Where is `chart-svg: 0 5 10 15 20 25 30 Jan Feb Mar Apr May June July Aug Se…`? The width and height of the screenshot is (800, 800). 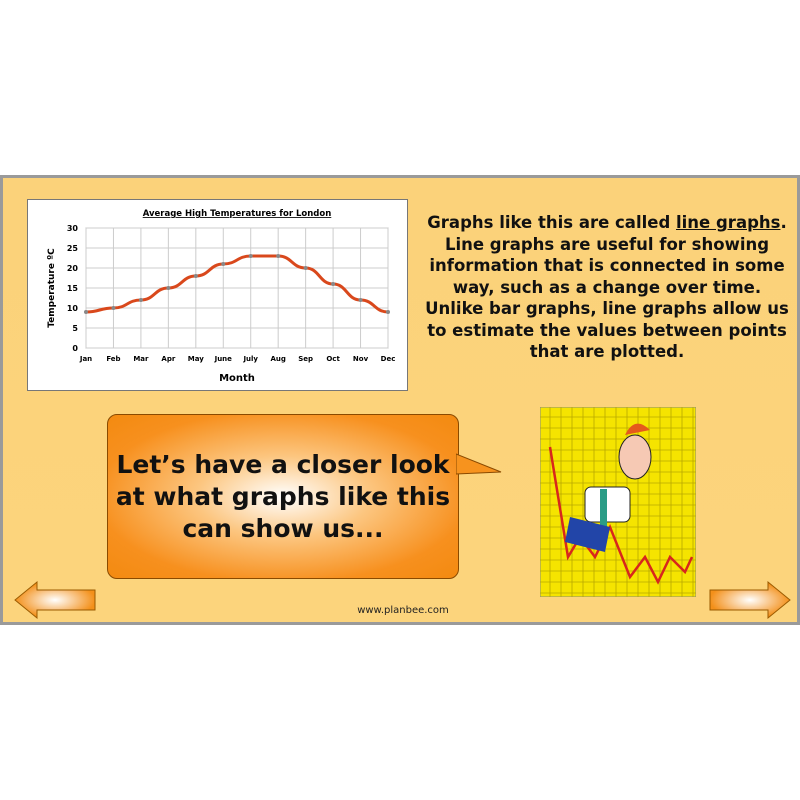 chart-svg: 0 5 10 15 20 25 30 Jan Feb Mar Apr May June July Aug Se… is located at coordinates (221, 296).